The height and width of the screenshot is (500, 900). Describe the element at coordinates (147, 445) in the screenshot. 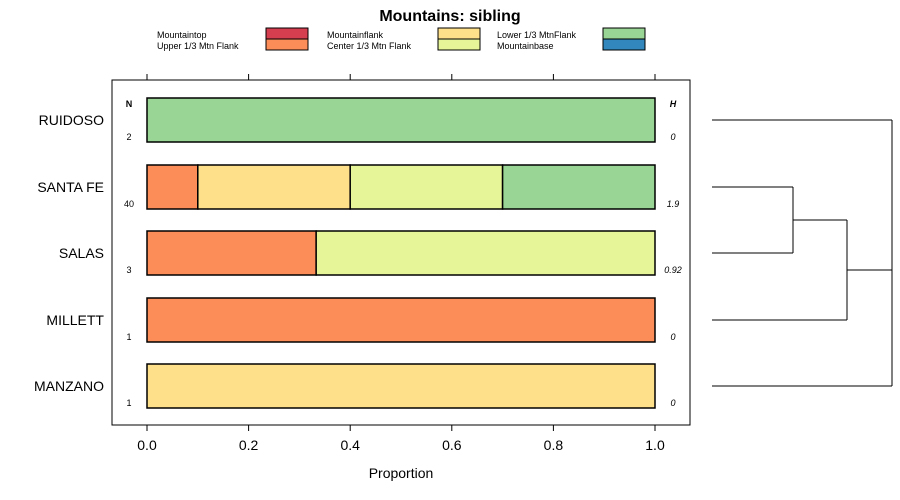

I see `x-tick-label: 0.0` at that location.